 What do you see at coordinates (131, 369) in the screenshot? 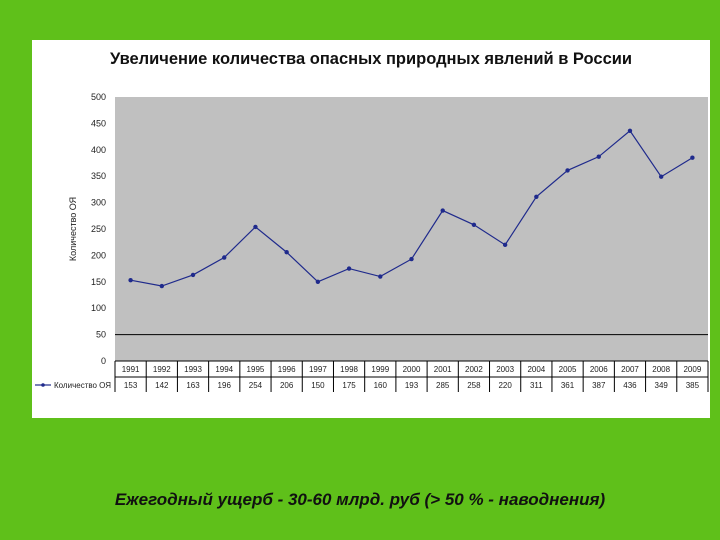
I see `year-header: 1991` at bounding box center [131, 369].